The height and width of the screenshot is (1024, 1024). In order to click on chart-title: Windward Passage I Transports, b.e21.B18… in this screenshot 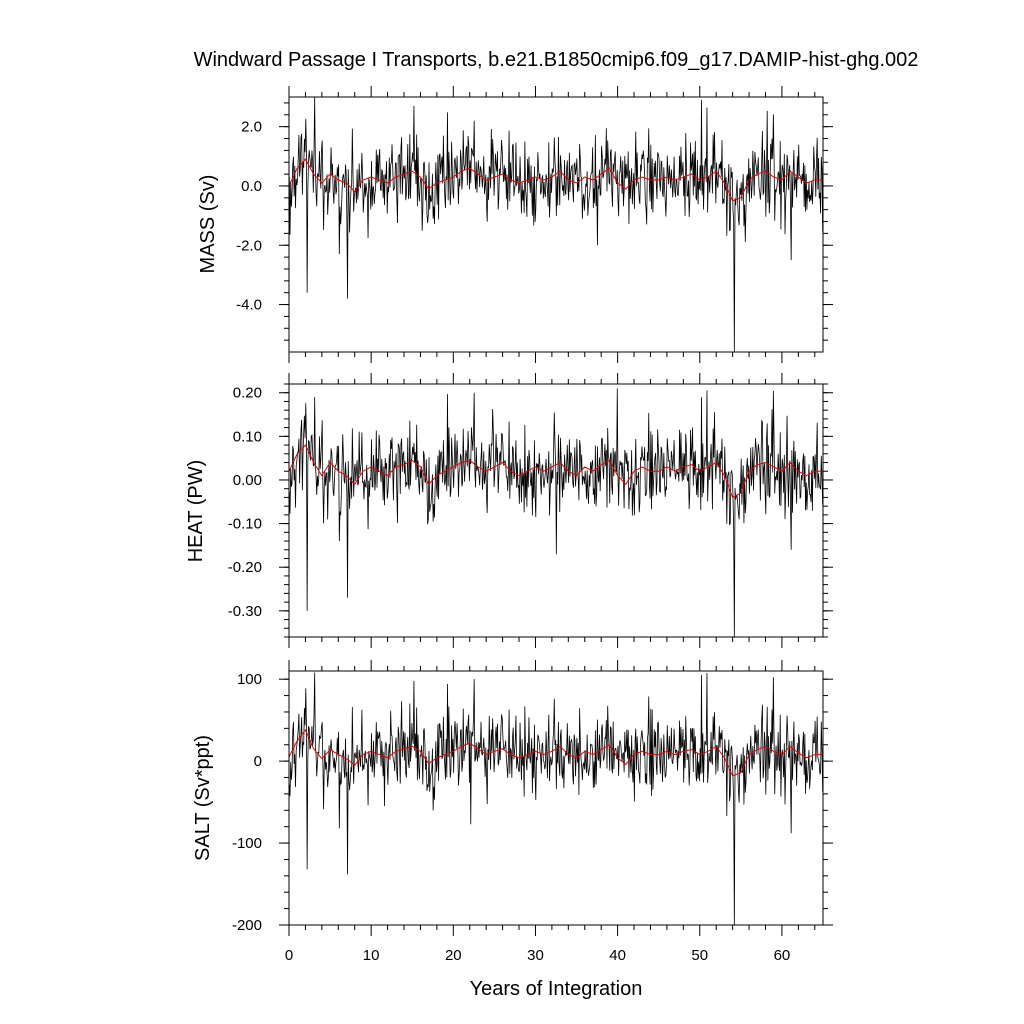, I will do `click(556, 60)`.